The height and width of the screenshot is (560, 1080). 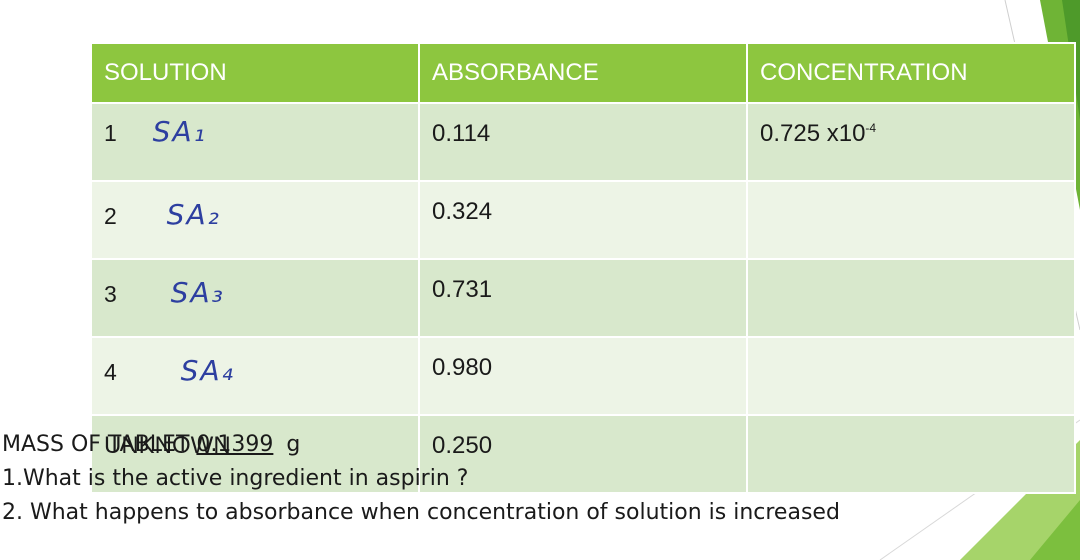 What do you see at coordinates (235, 444) in the screenshot?
I see `mass-value: 0.1399` at bounding box center [235, 444].